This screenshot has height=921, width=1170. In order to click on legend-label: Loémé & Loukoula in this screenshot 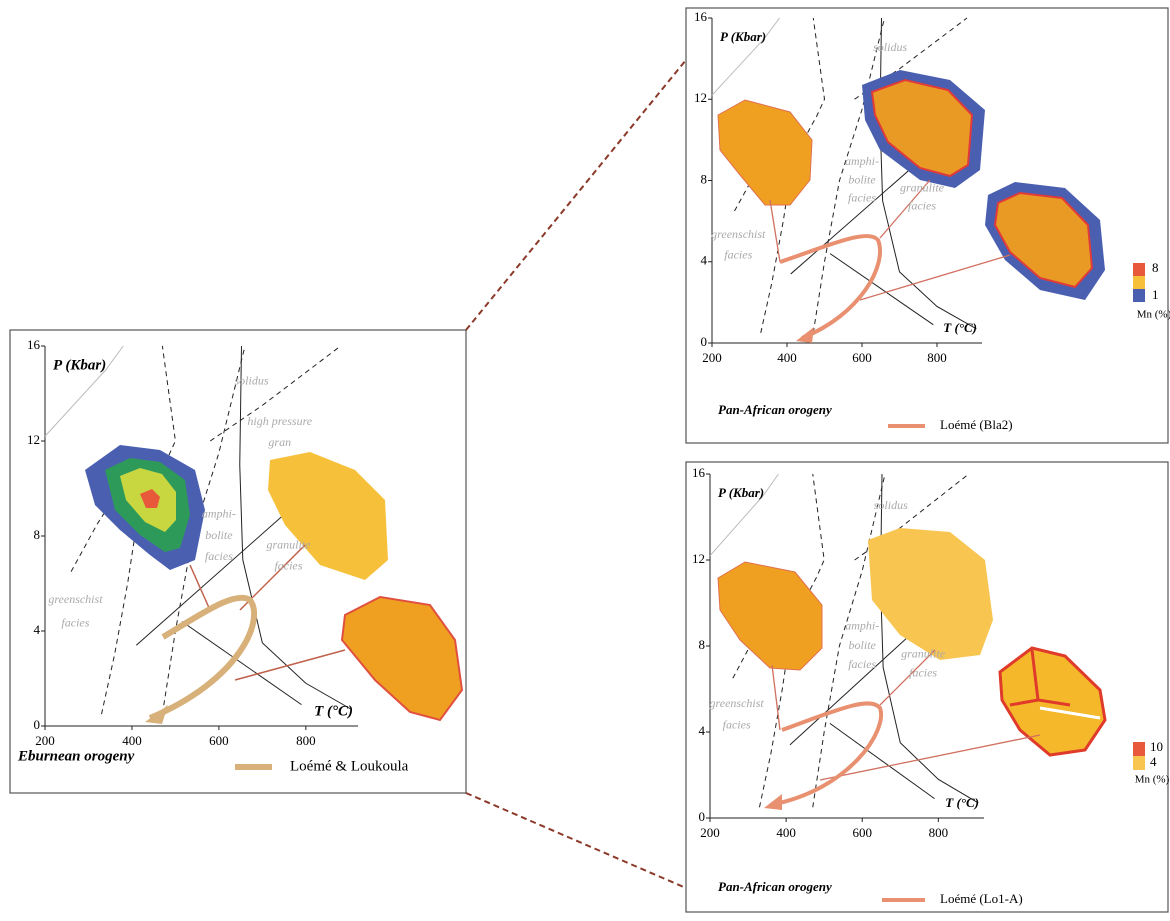, I will do `click(349, 766)`.